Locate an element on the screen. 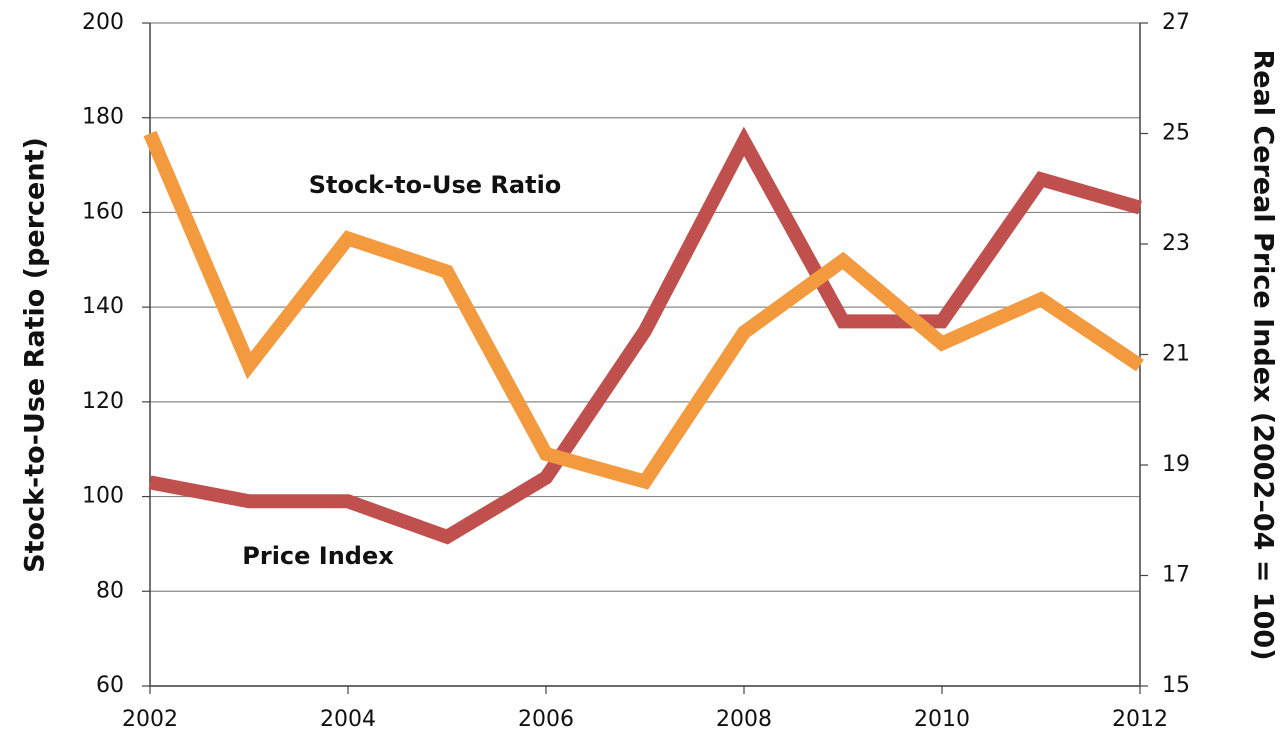  x-tick-label: 2006 is located at coordinates (546, 719).